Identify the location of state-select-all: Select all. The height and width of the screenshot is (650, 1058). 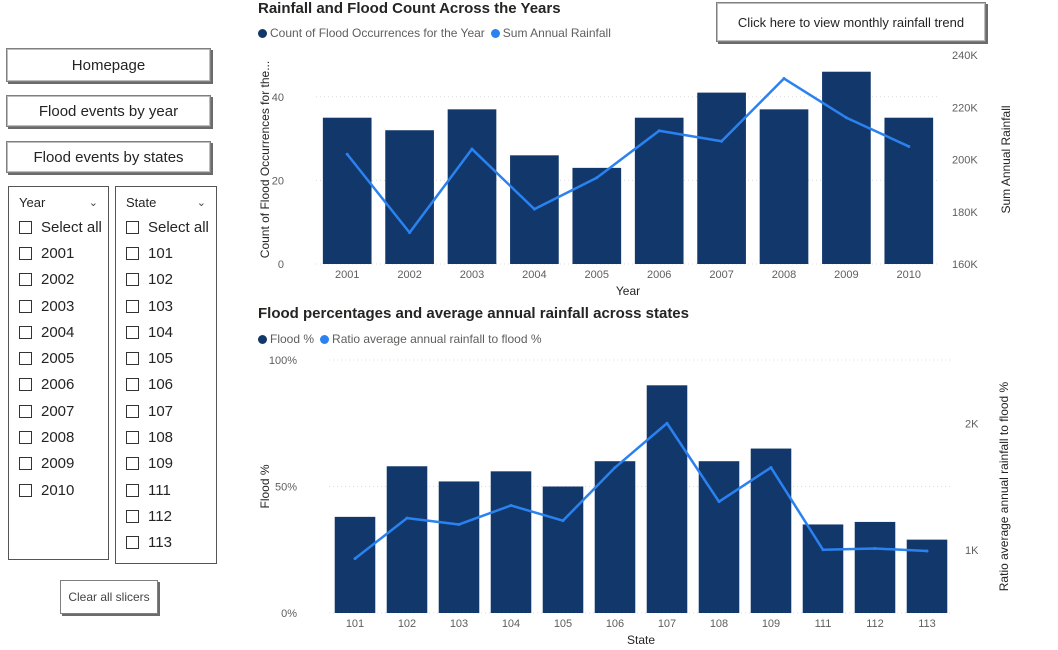
(166, 227).